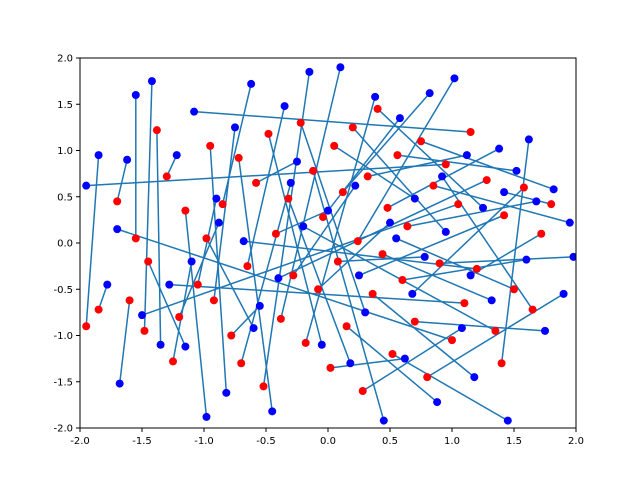 The image size is (640, 480). Describe the element at coordinates (65, 244) in the screenshot. I see `y-tick-label: 0.0` at that location.